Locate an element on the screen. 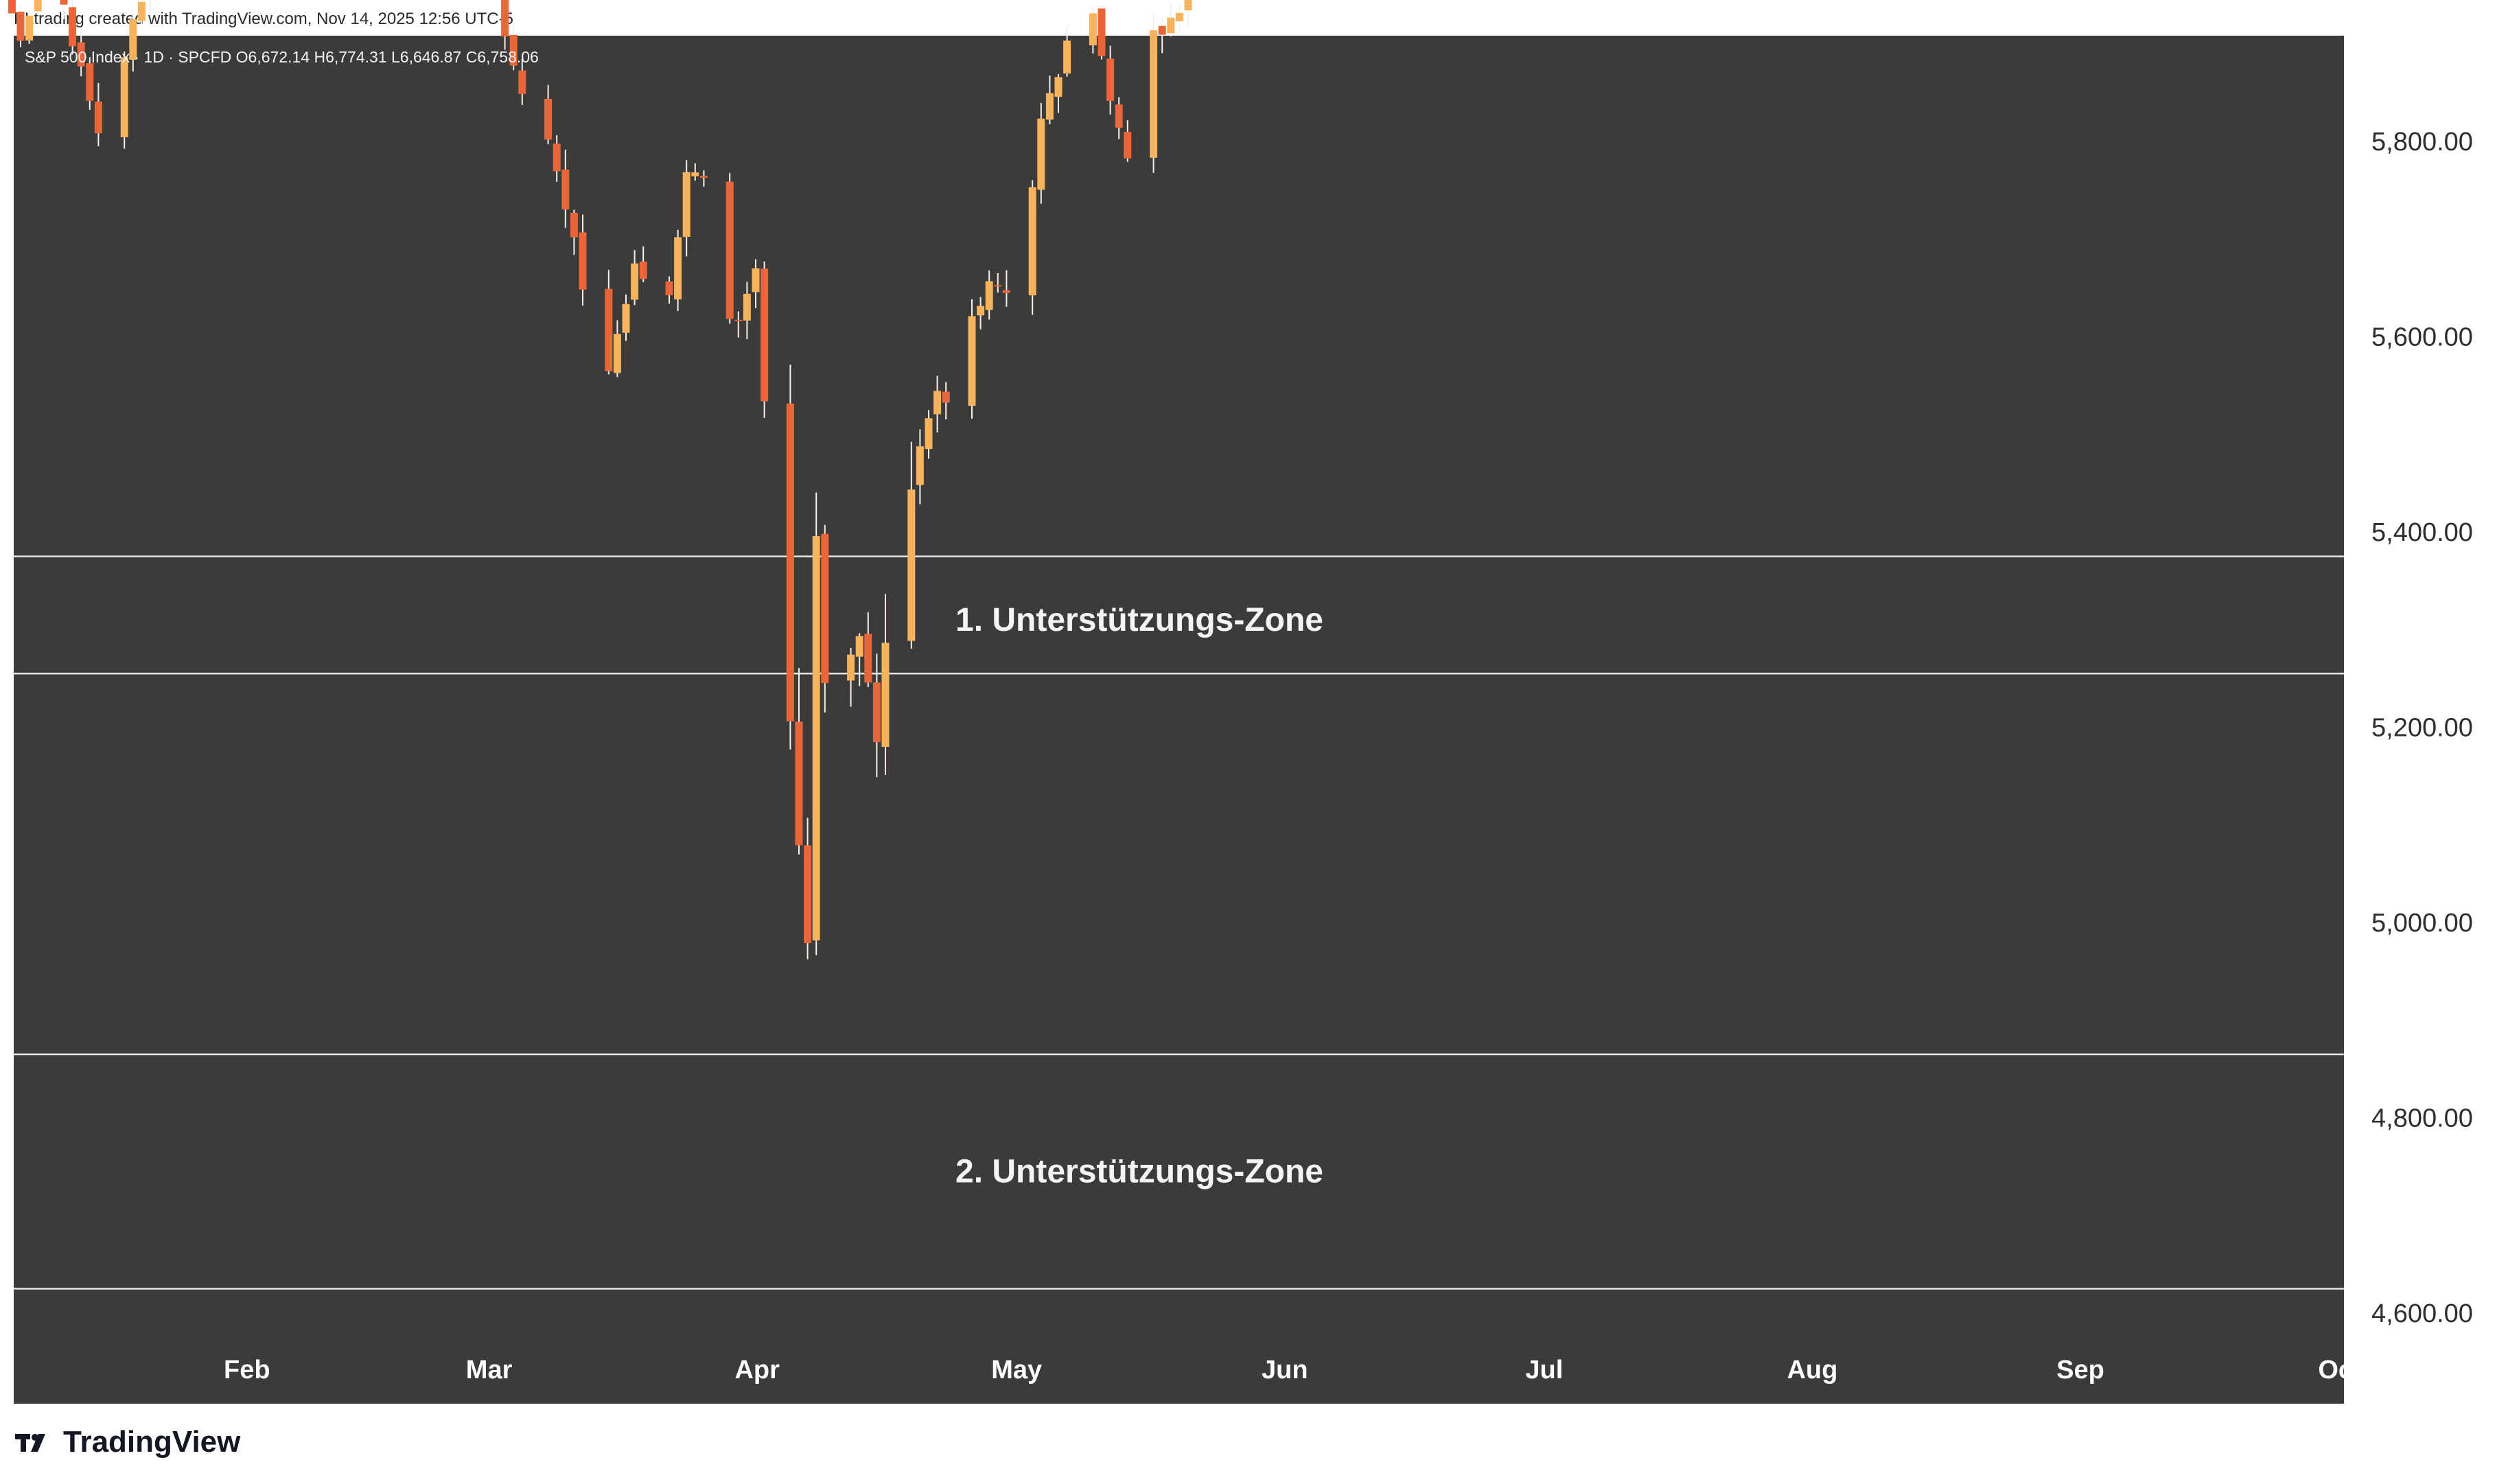  x-tick-label: Aug is located at coordinates (1812, 1370).